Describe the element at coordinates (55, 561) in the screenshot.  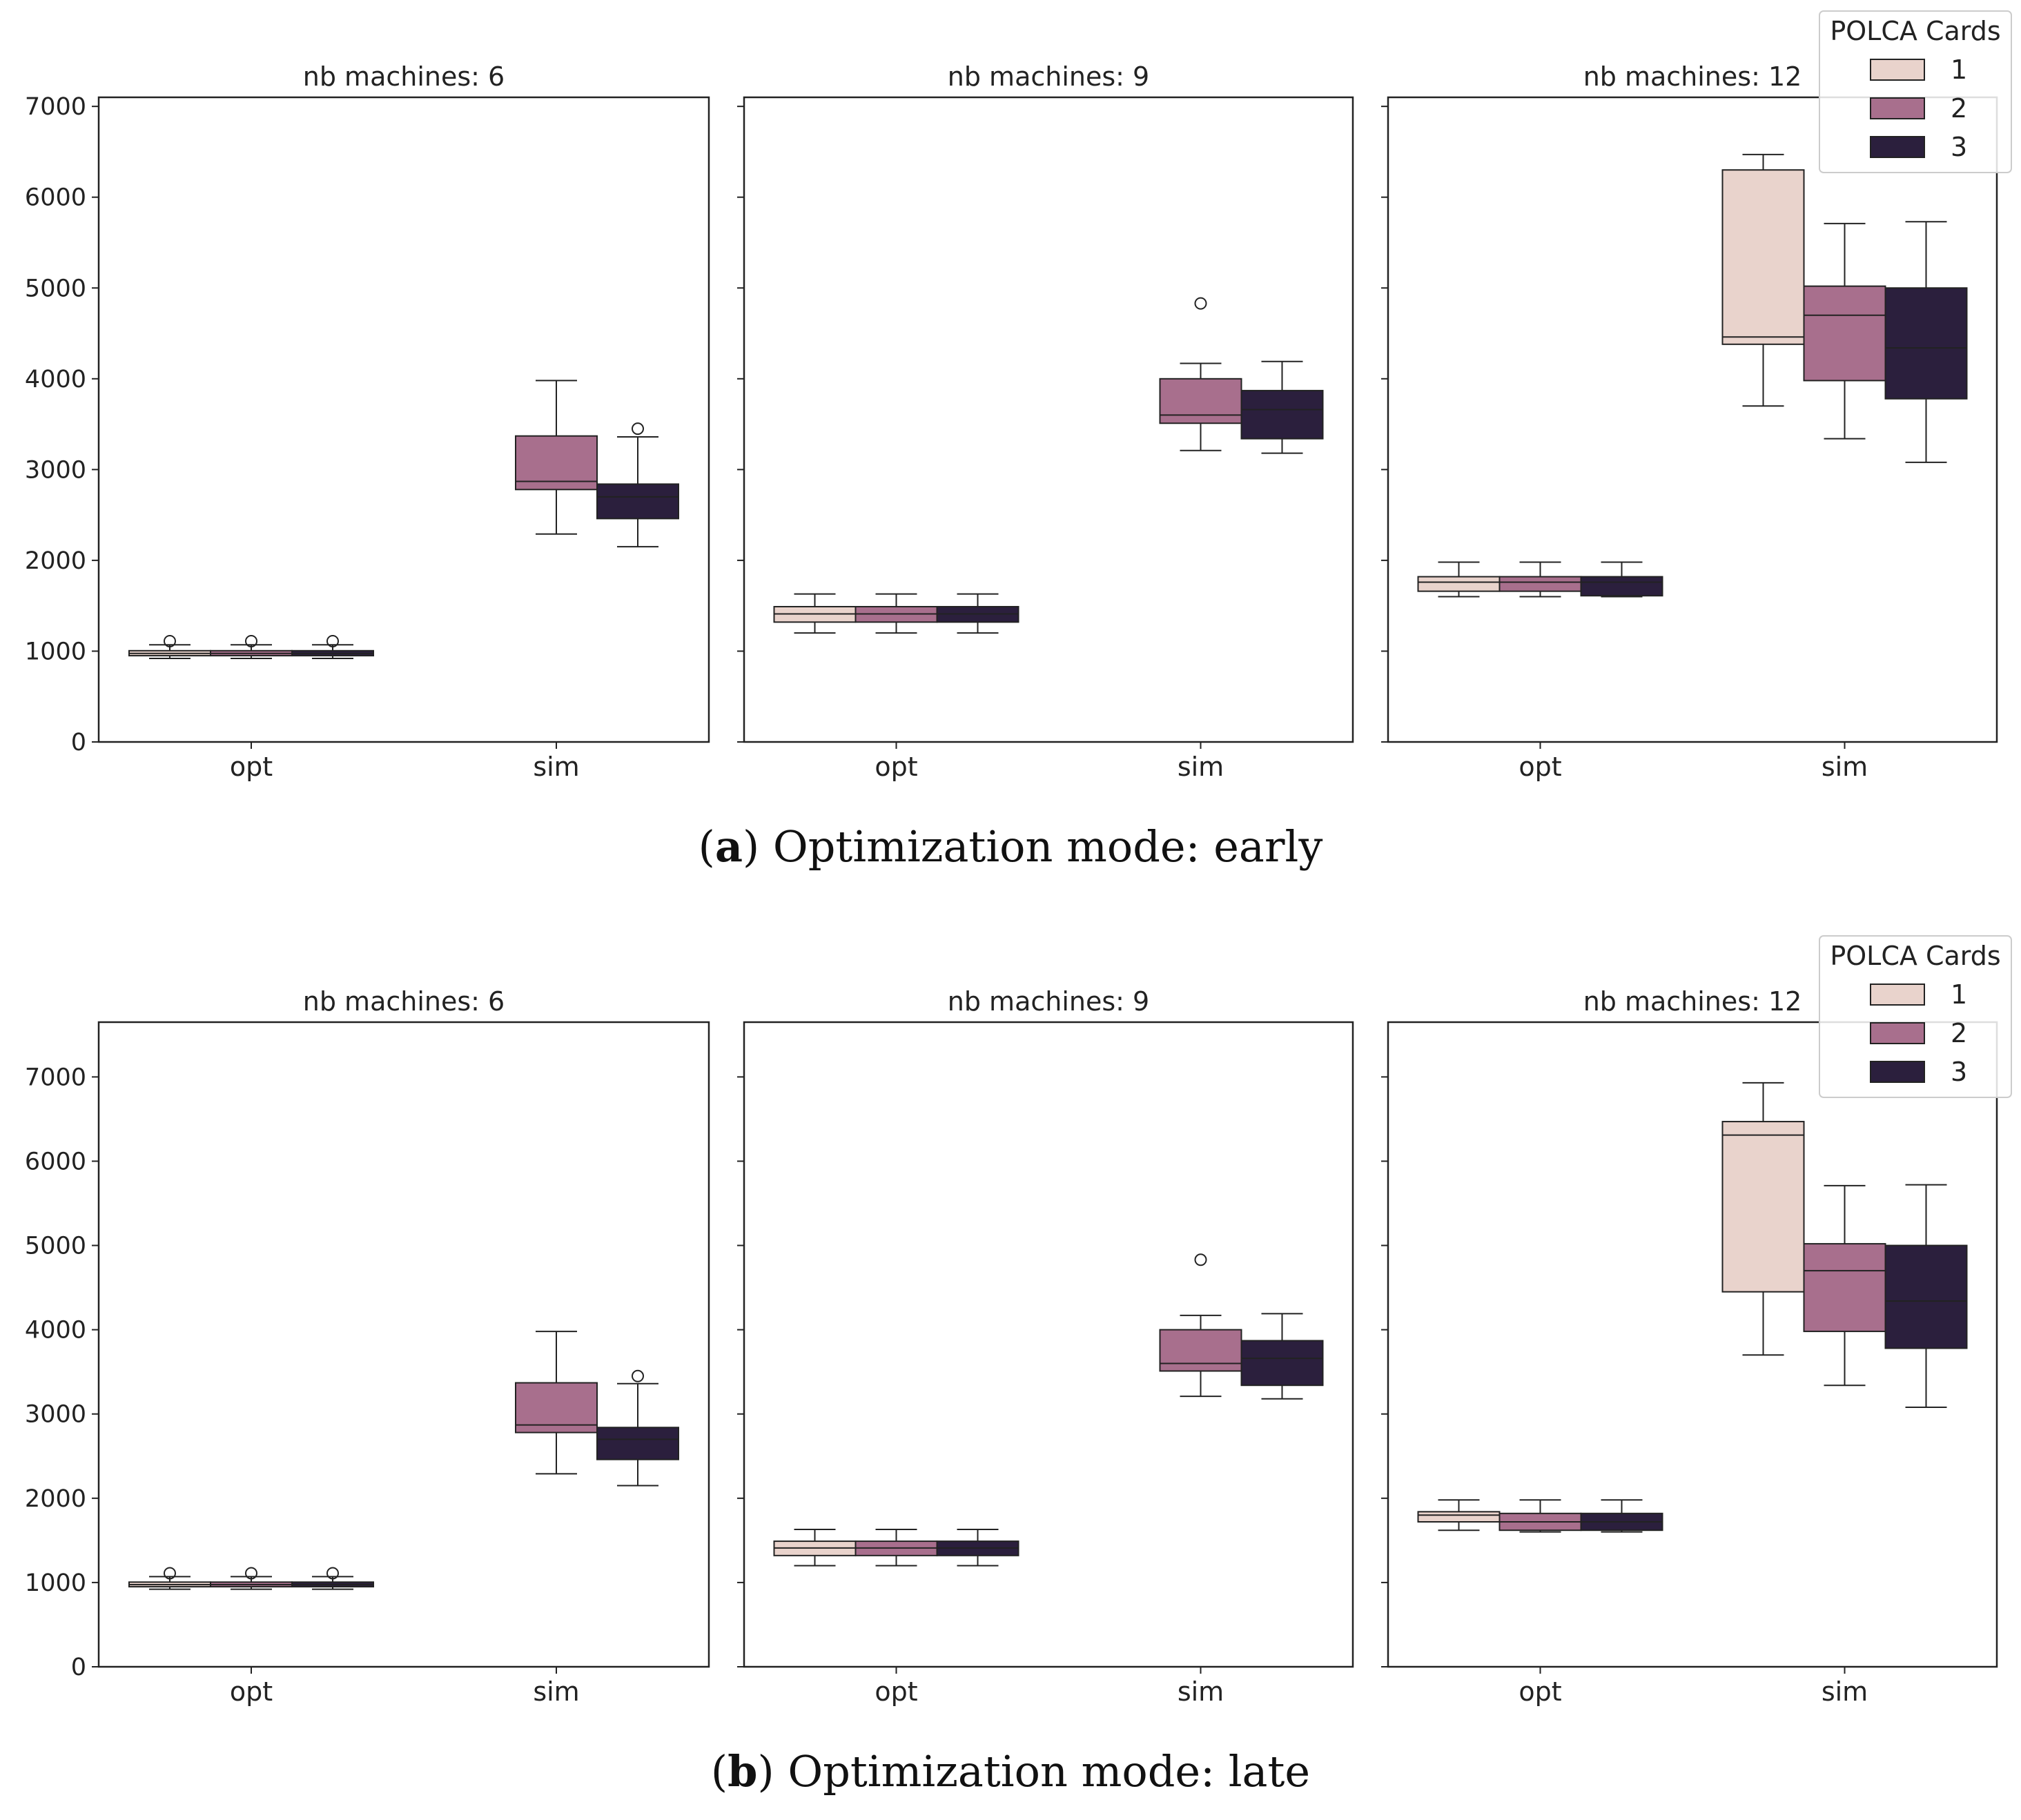
I see `y-tick-label: 2000` at that location.